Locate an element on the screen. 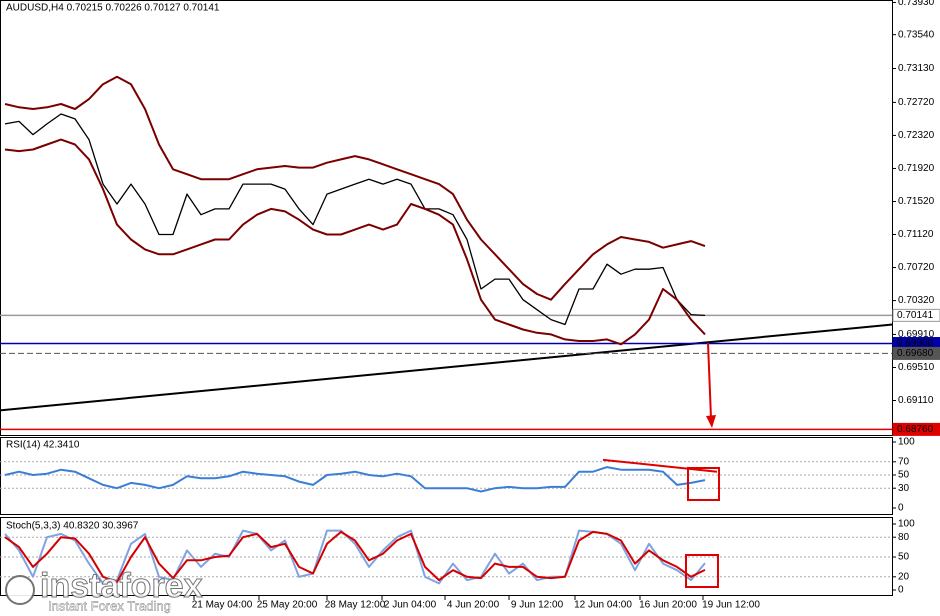  y-tick-label: 0.71120 is located at coordinates (916, 234).